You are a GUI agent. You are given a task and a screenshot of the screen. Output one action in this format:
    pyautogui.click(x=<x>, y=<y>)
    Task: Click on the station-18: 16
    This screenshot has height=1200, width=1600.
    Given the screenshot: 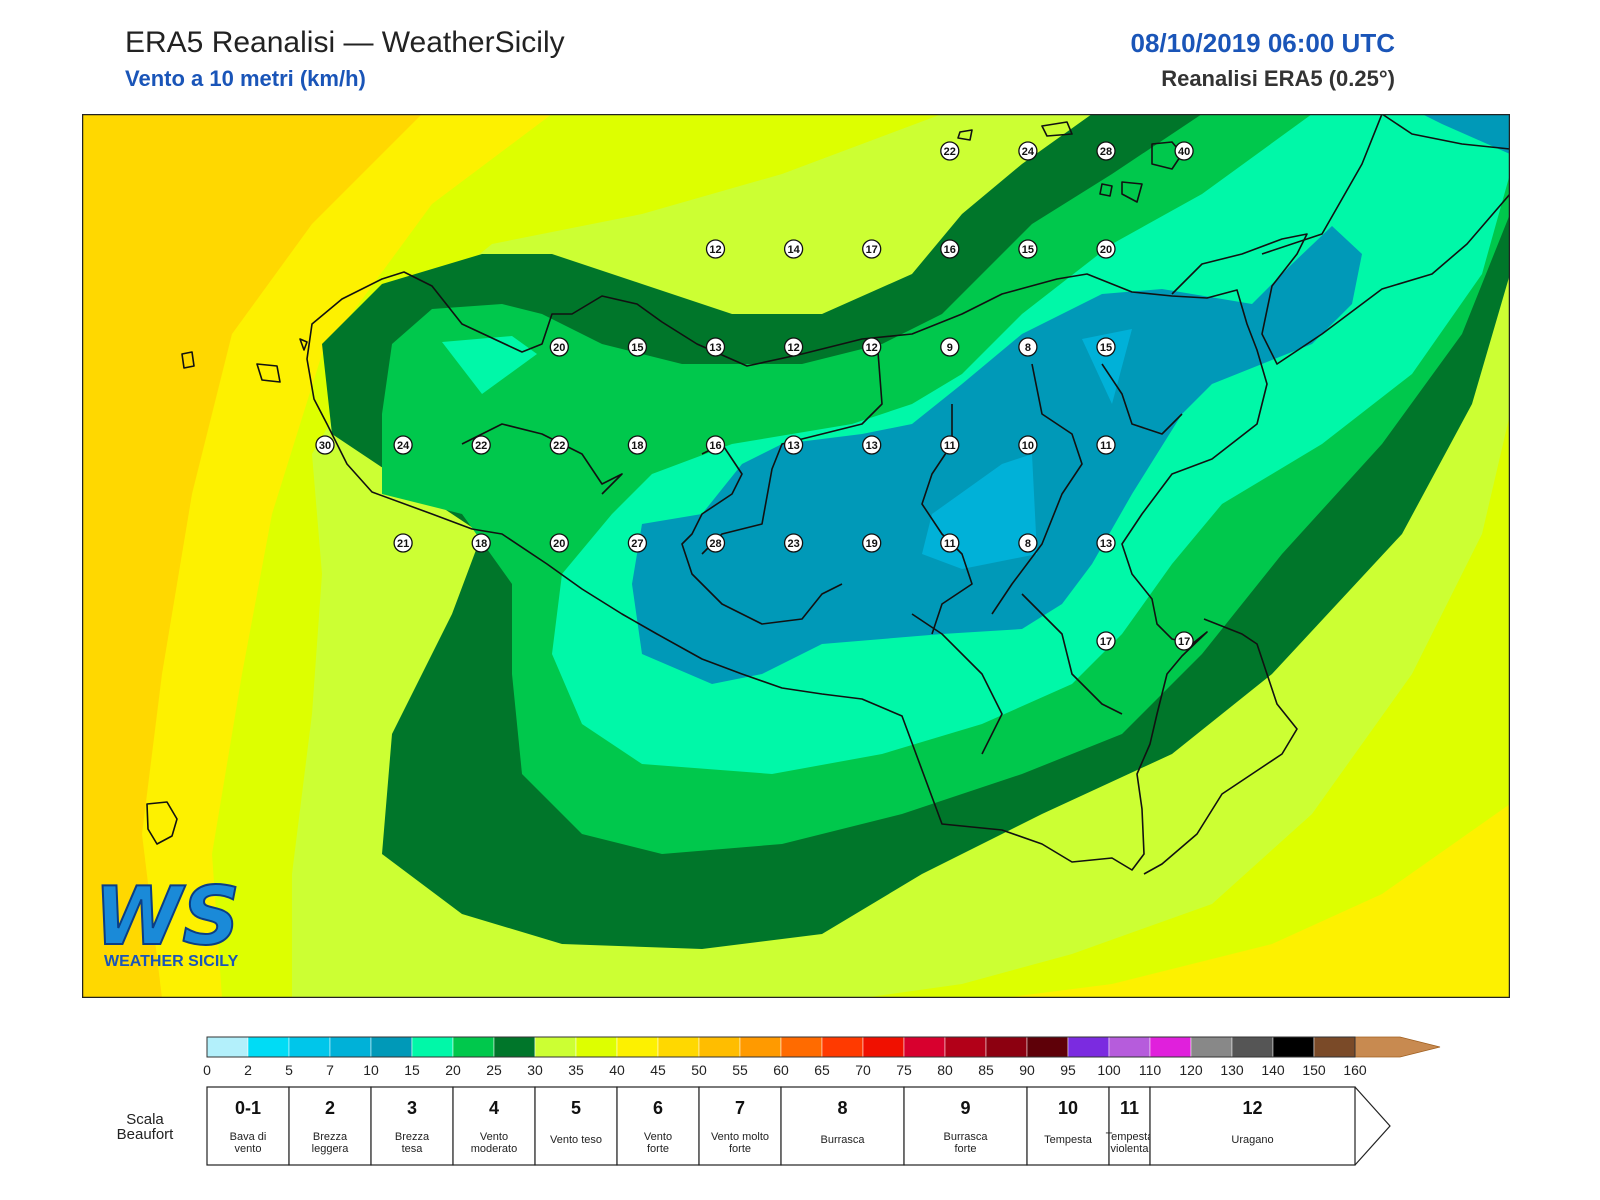 What is the action you would take?
    pyautogui.click(x=715, y=445)
    